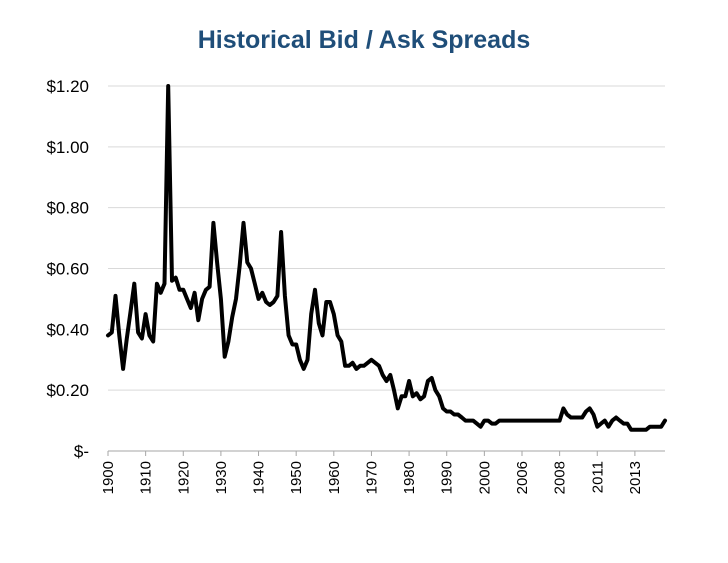  I want to click on y-tick-label: $0.80, so click(67, 208).